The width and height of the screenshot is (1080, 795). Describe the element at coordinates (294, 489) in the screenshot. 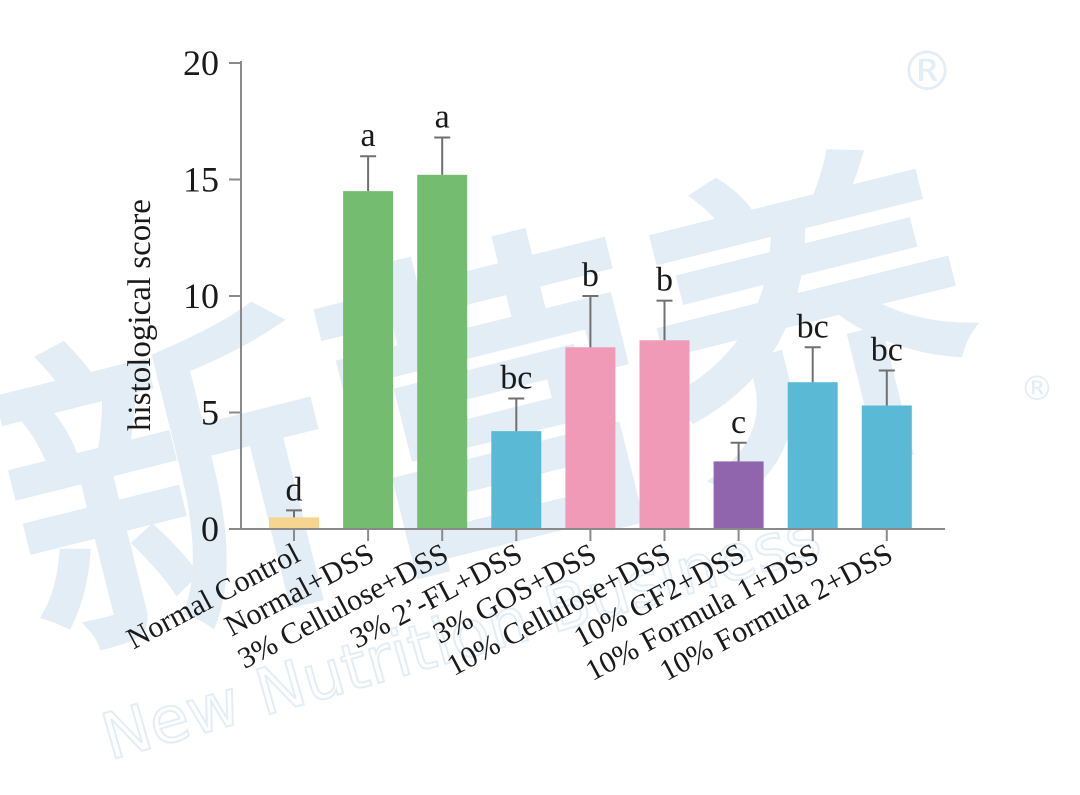

I see `significance-letter: d` at that location.